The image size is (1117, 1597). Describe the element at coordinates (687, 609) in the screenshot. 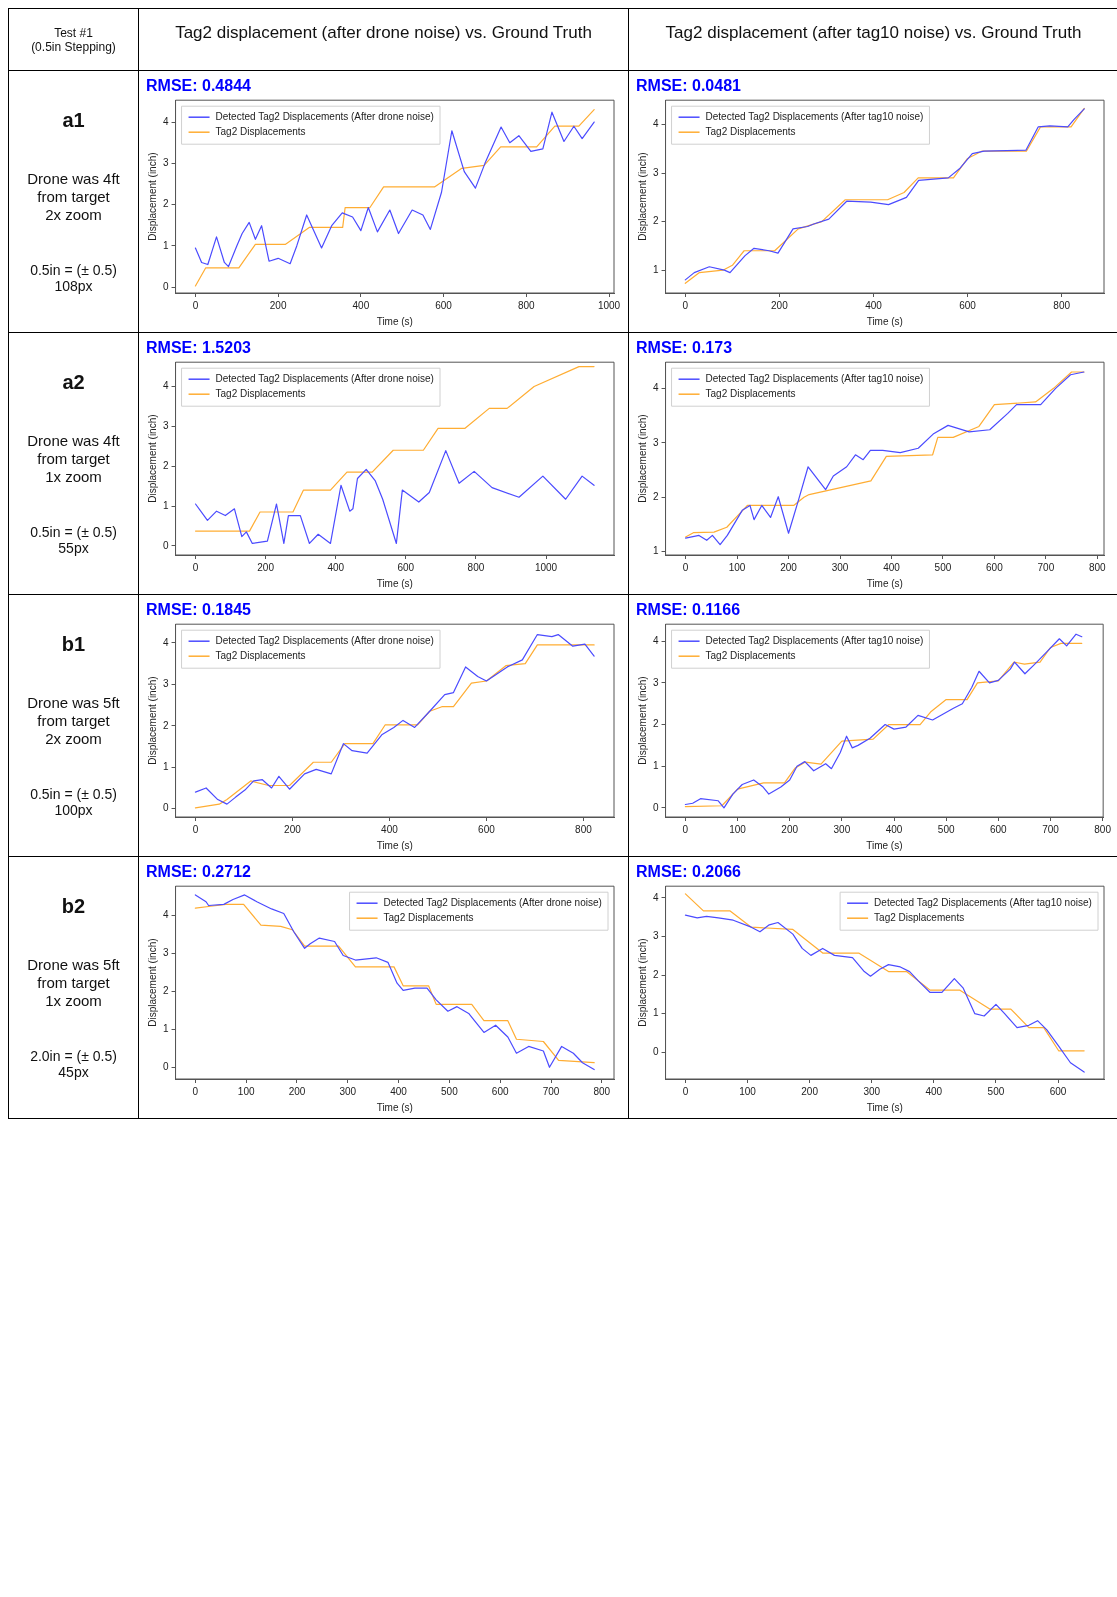

I see `chart-title: RMSE: 0.1166` at that location.